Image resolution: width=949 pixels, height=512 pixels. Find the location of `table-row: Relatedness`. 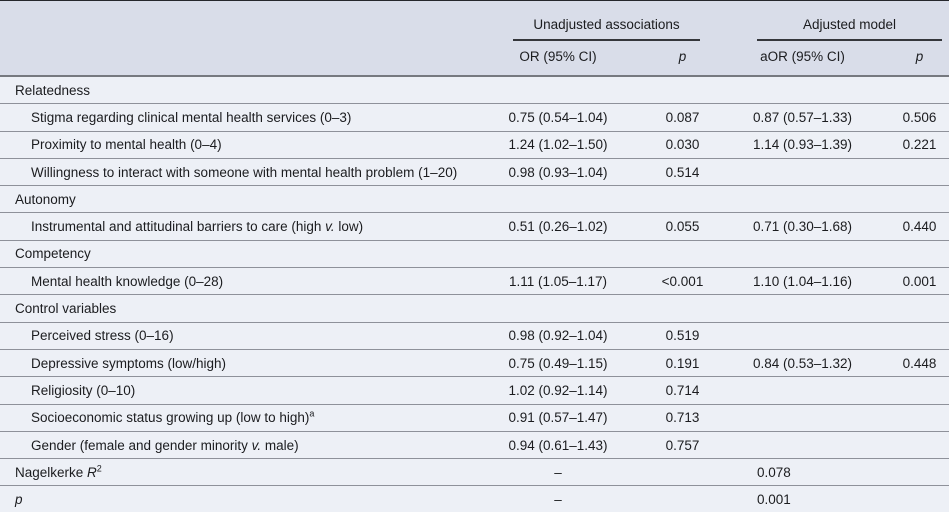

table-row: Relatedness is located at coordinates (474, 90).